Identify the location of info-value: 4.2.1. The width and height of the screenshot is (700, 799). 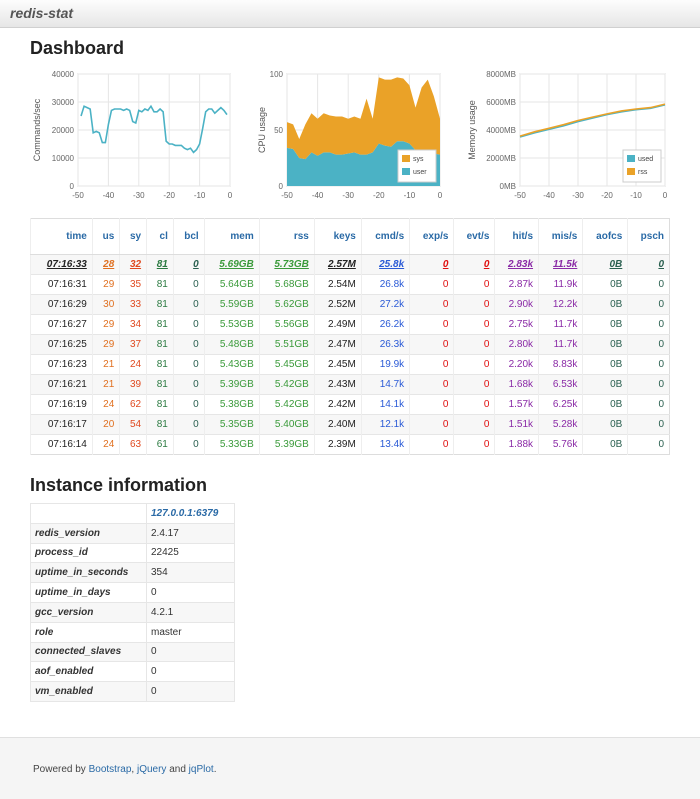
(190, 612).